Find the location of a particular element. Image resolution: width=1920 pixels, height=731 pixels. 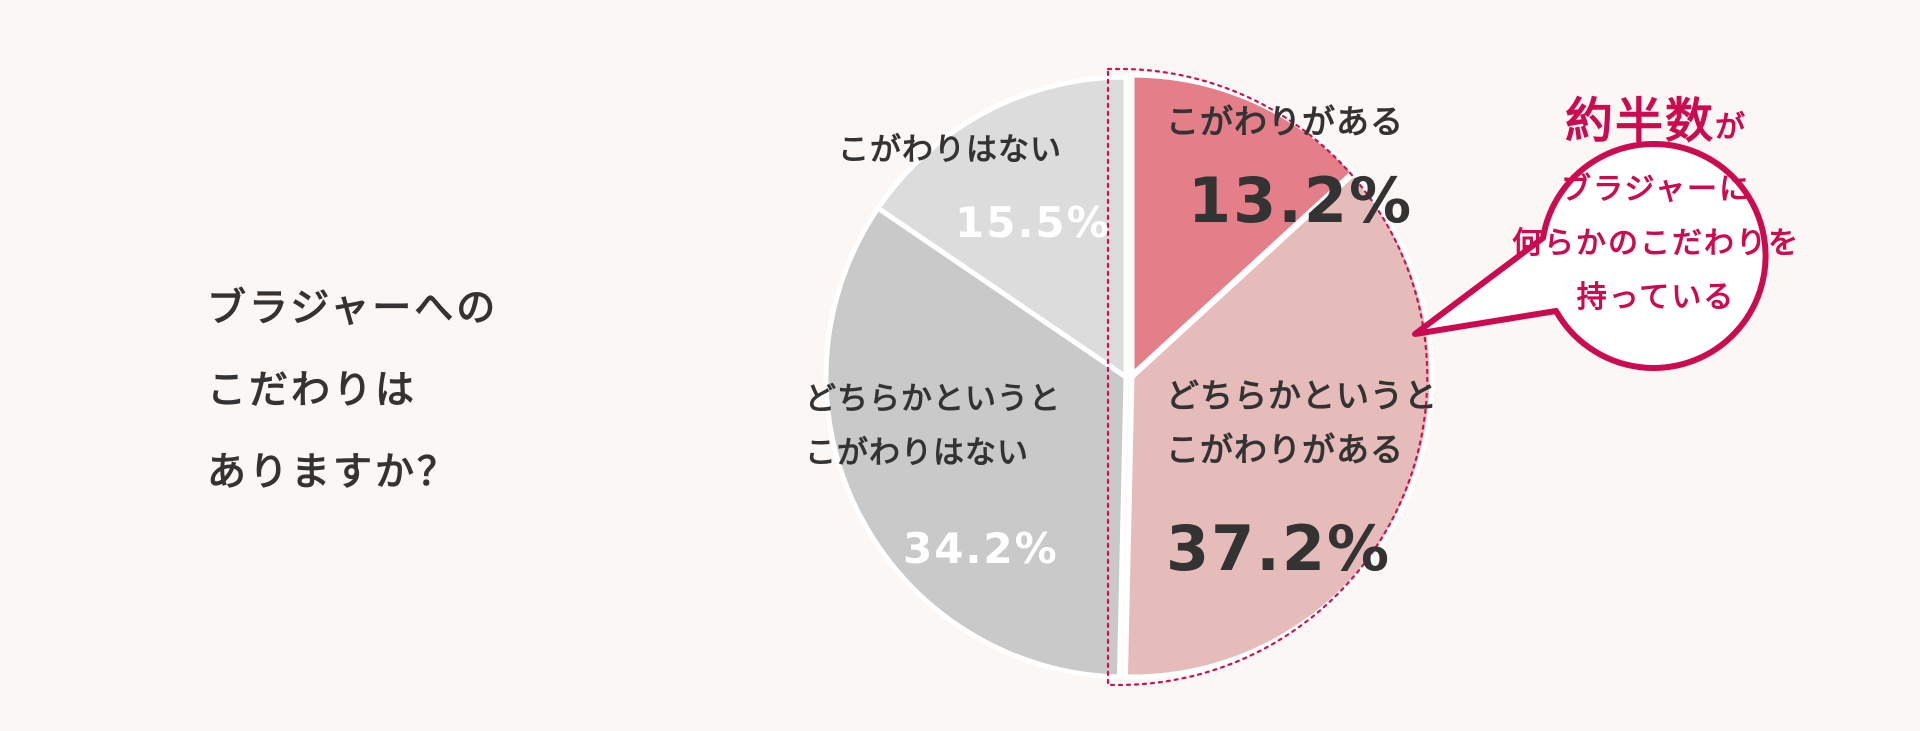

callout-shape is located at coordinates (1590, 255).